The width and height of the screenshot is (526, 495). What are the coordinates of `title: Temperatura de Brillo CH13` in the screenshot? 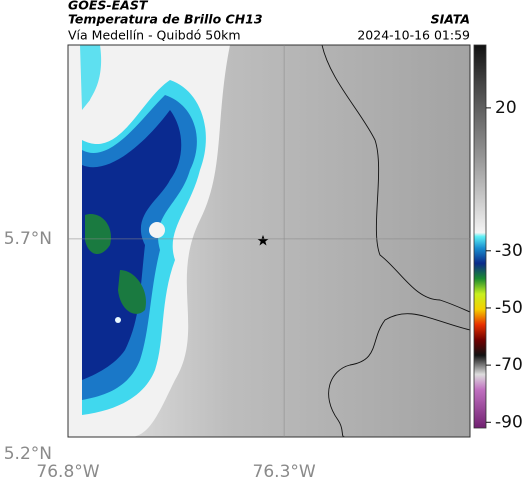 It's located at (165, 19).